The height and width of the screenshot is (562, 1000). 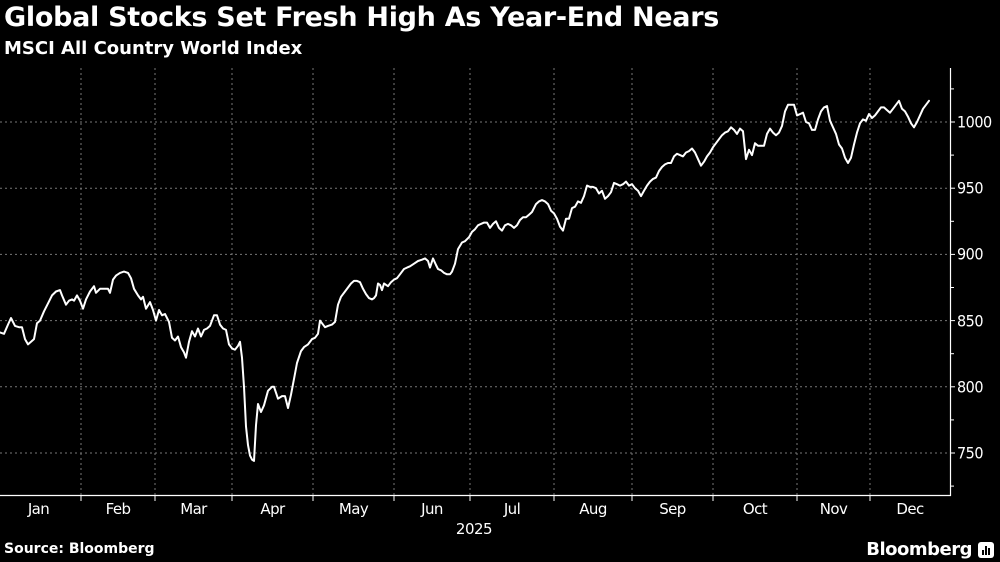 What do you see at coordinates (919, 549) in the screenshot?
I see `bloomberg-logo-text: Bloomberg` at bounding box center [919, 549].